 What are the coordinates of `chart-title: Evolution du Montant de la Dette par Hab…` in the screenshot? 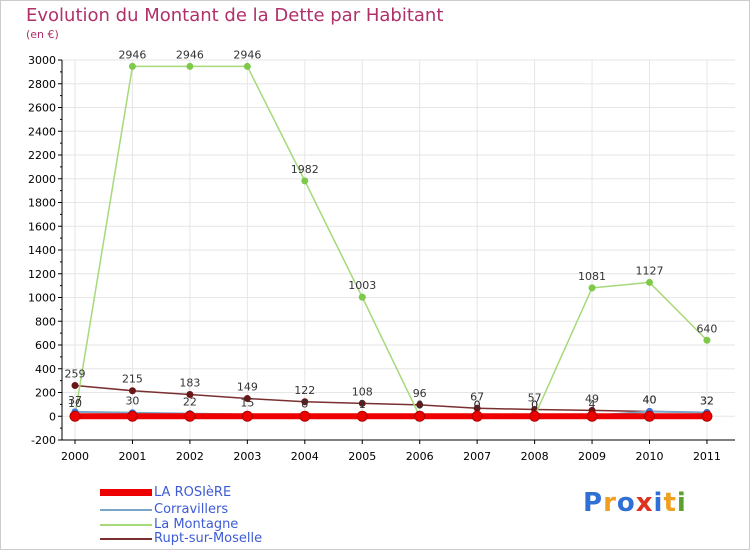 It's located at (235, 15).